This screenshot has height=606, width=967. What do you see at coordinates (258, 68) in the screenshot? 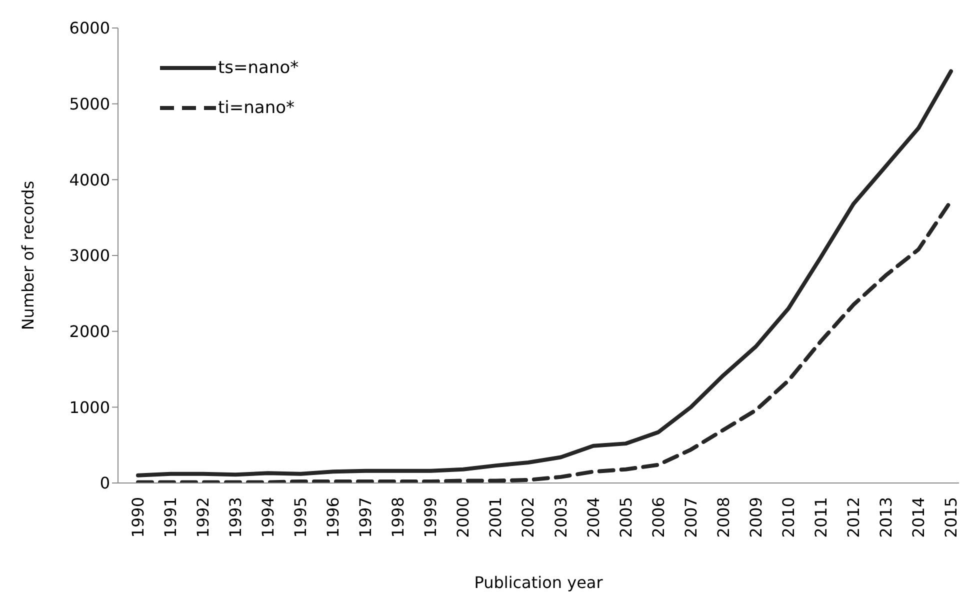
I see `legend-label: ts=nano*` at bounding box center [258, 68].